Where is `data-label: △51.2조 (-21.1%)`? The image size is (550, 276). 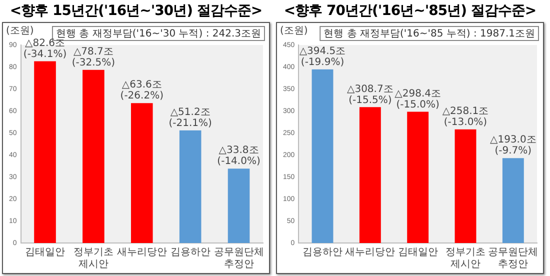 data-label: △51.2조 (-21.1%) is located at coordinates (190, 117).